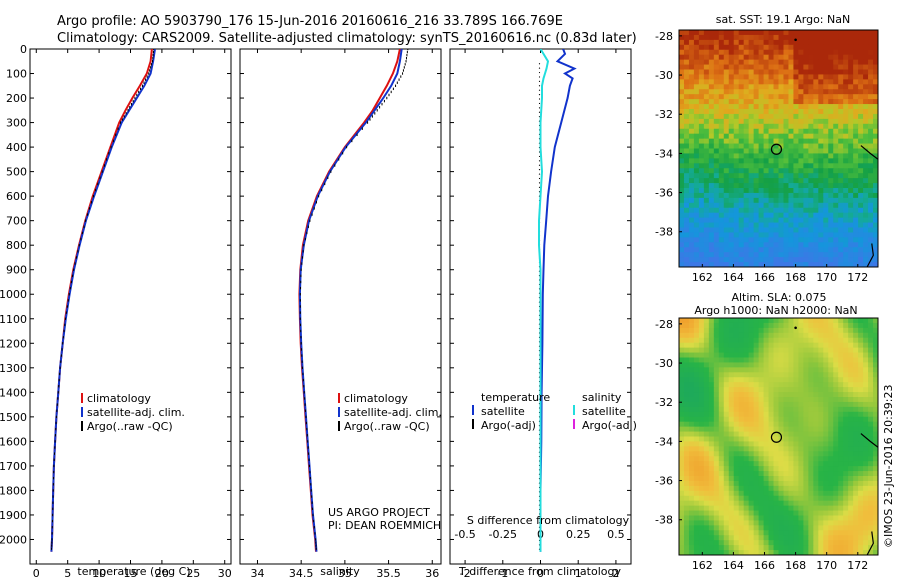  Describe the element at coordinates (101, 300) in the screenshot. I see `temperature-climatology-line` at that location.